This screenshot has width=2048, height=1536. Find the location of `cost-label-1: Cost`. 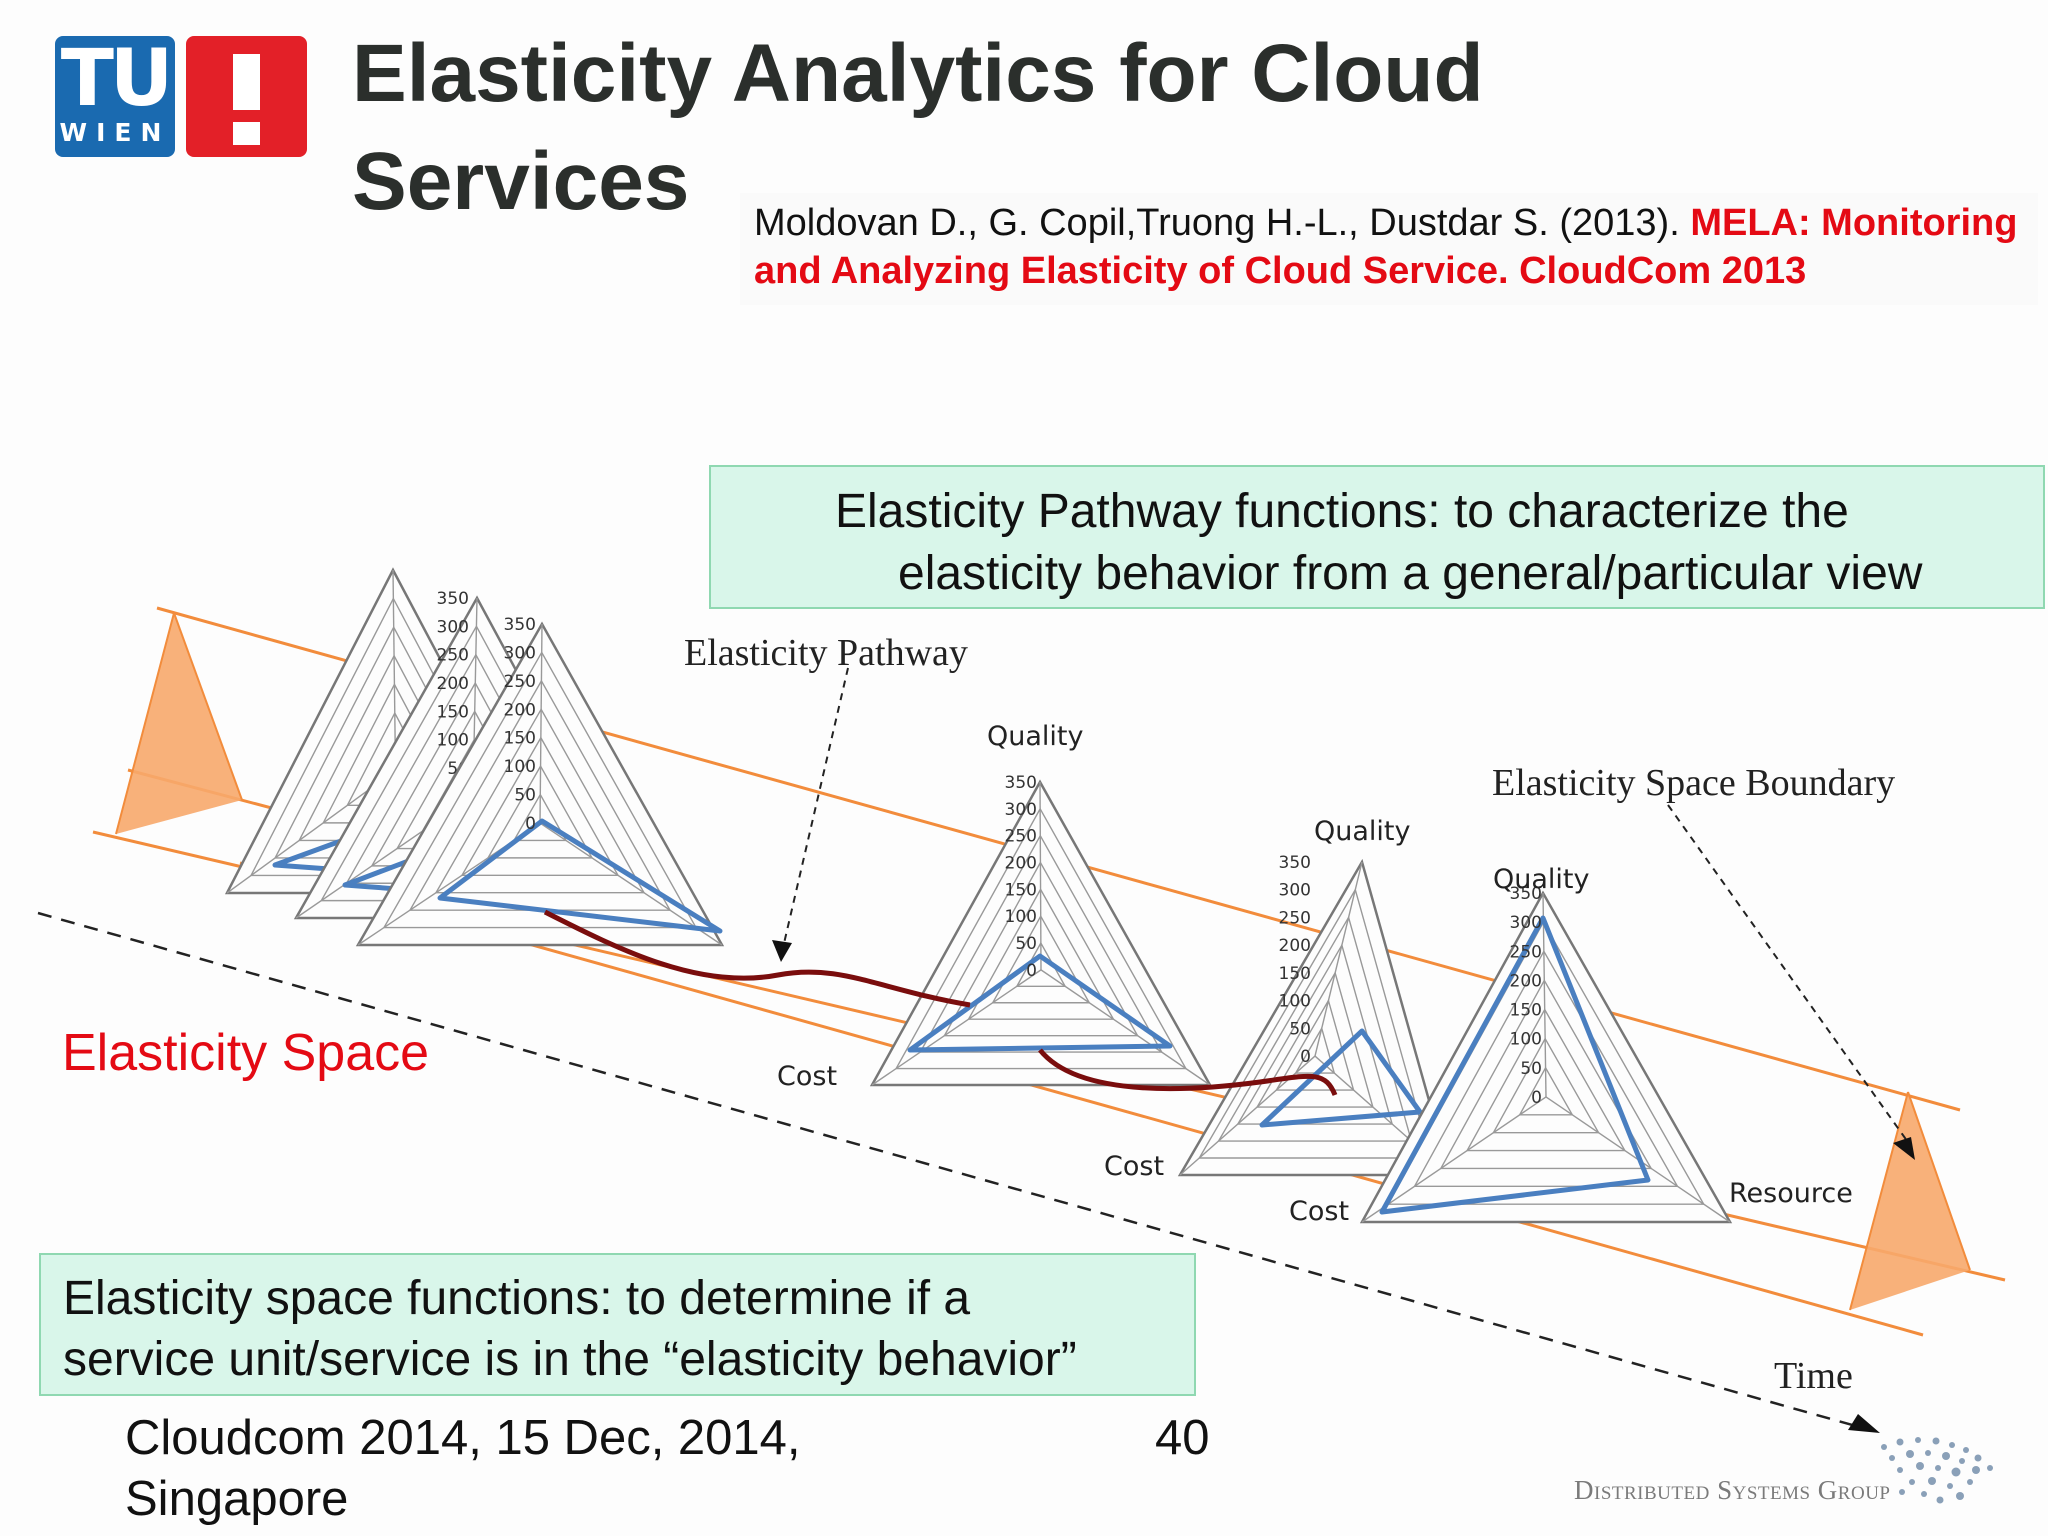

cost-label-1: Cost is located at coordinates (807, 1076).